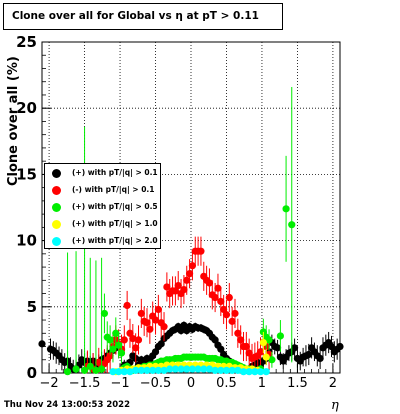 This screenshot has width=400, height=414. I want to click on x-tick-label: −0.5, so click(156, 383).